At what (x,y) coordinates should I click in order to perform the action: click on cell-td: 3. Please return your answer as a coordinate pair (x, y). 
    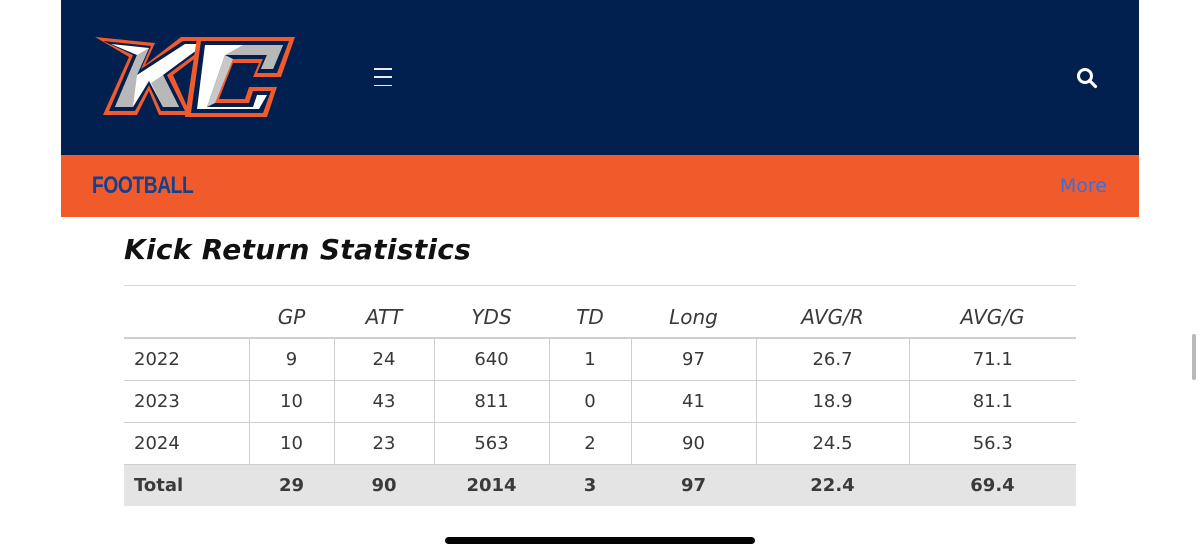
    Looking at the image, I should click on (590, 485).